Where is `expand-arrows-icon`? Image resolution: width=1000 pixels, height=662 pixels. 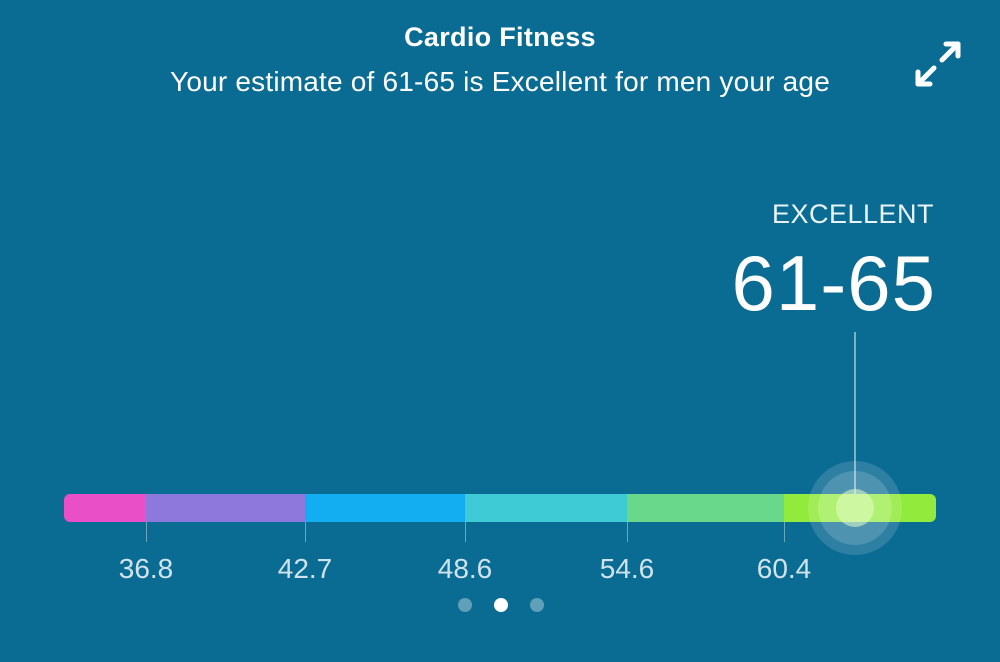
expand-arrows-icon is located at coordinates (938, 64).